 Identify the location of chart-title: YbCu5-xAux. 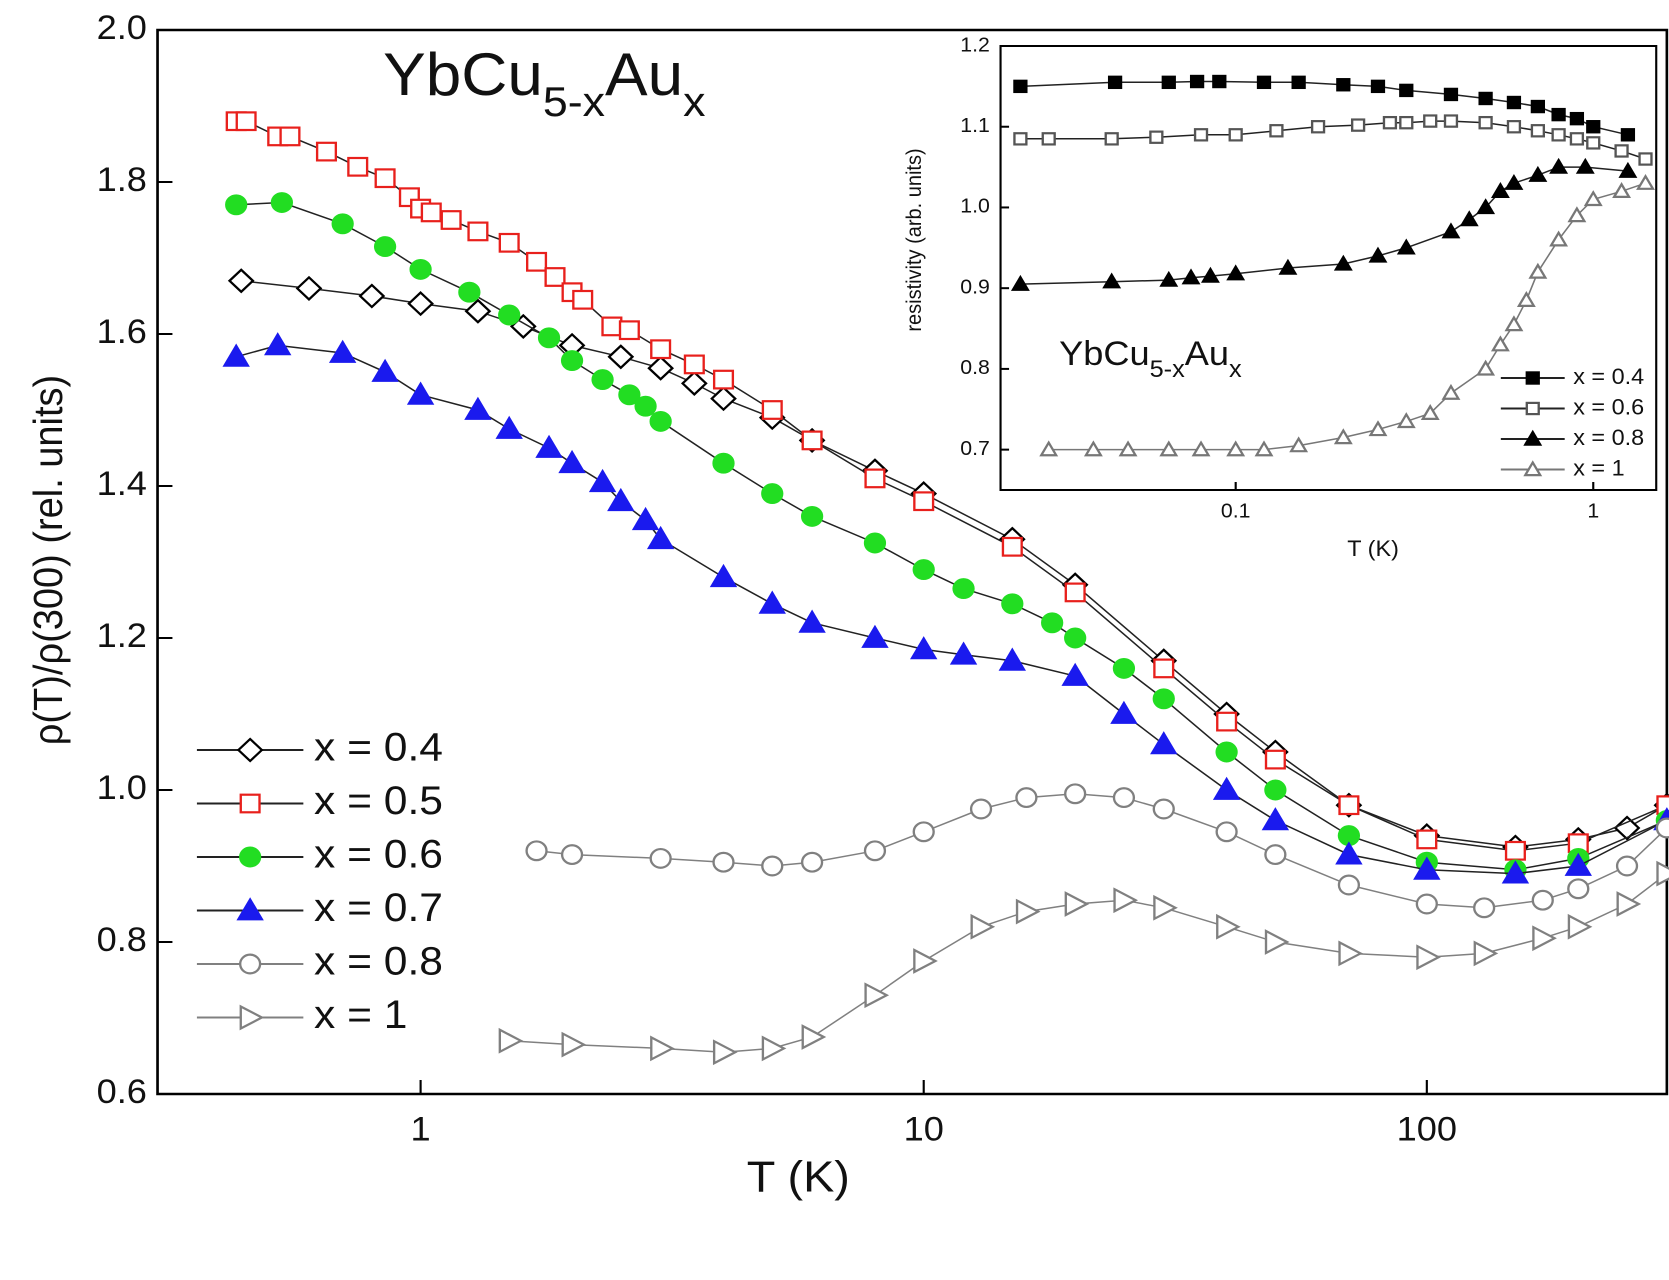
(1150, 359).